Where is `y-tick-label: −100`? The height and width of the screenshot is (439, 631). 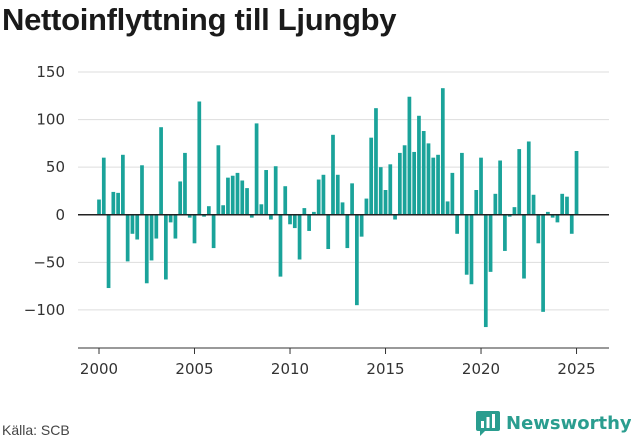
y-tick-label: −100 is located at coordinates (44, 310).